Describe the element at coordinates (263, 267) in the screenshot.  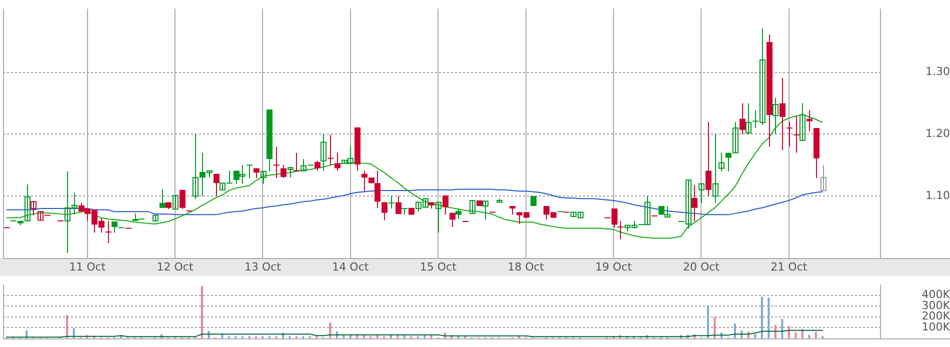
I see `x-tick-label: 13 Oct` at that location.